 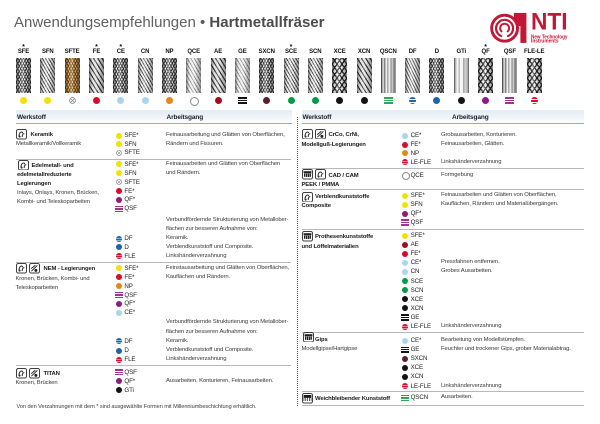 I want to click on svg-text: Instruments, so click(x=545, y=42).